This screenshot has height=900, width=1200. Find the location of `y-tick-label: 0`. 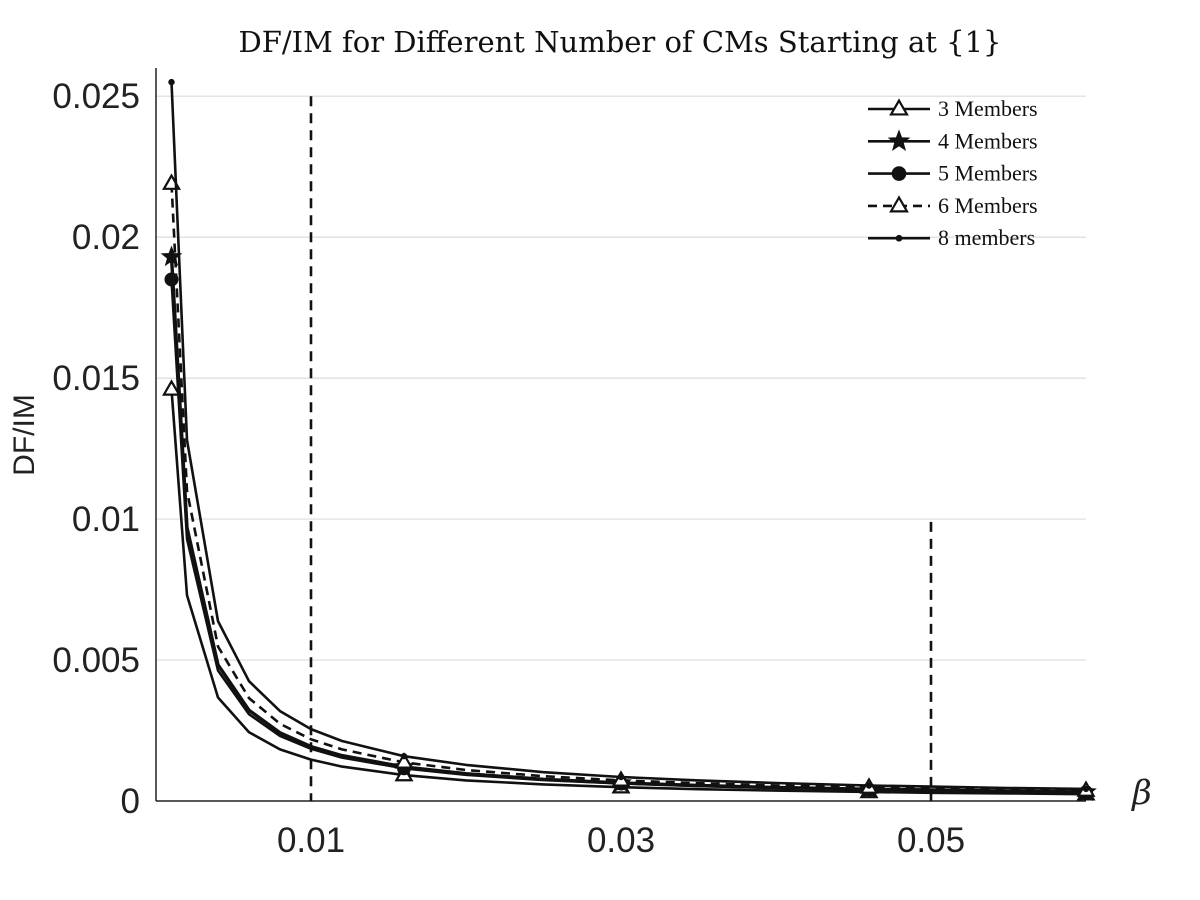

y-tick-label: 0 is located at coordinates (130, 801).